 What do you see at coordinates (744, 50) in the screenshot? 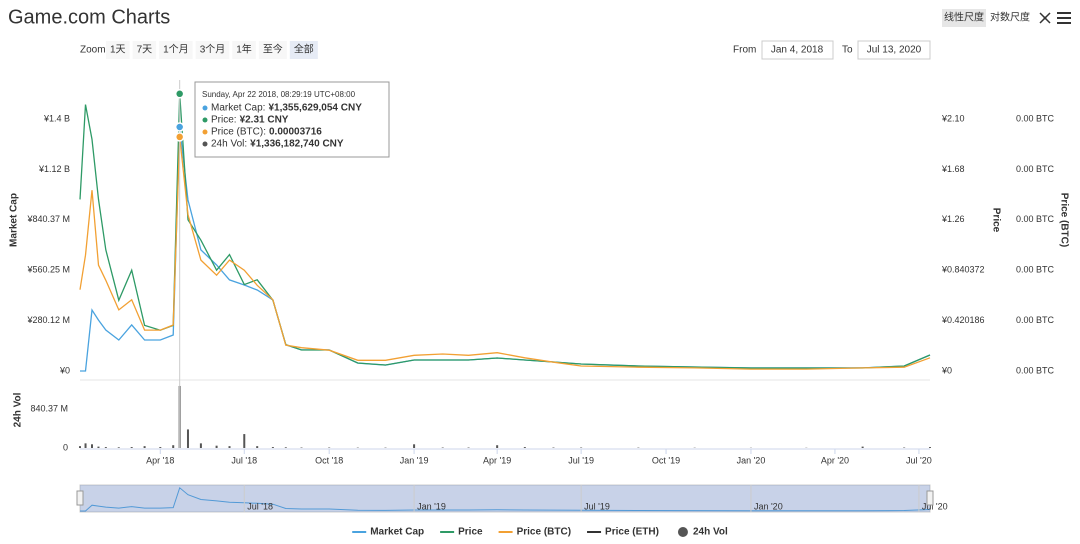
I see `from-label: From` at bounding box center [744, 50].